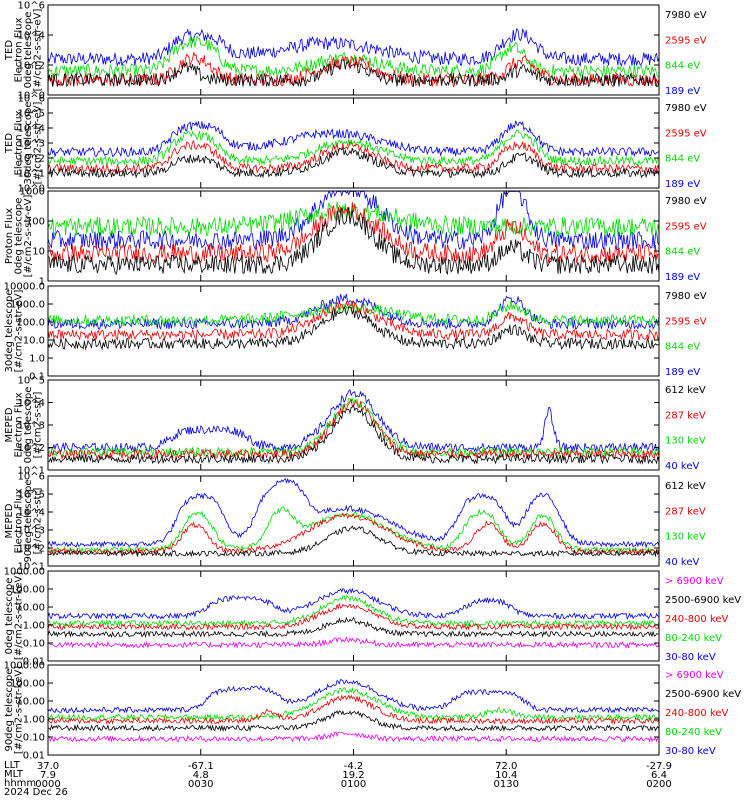 The width and height of the screenshot is (750, 800). I want to click on panel-7-legend-1: > 6900 keV, so click(694, 581).